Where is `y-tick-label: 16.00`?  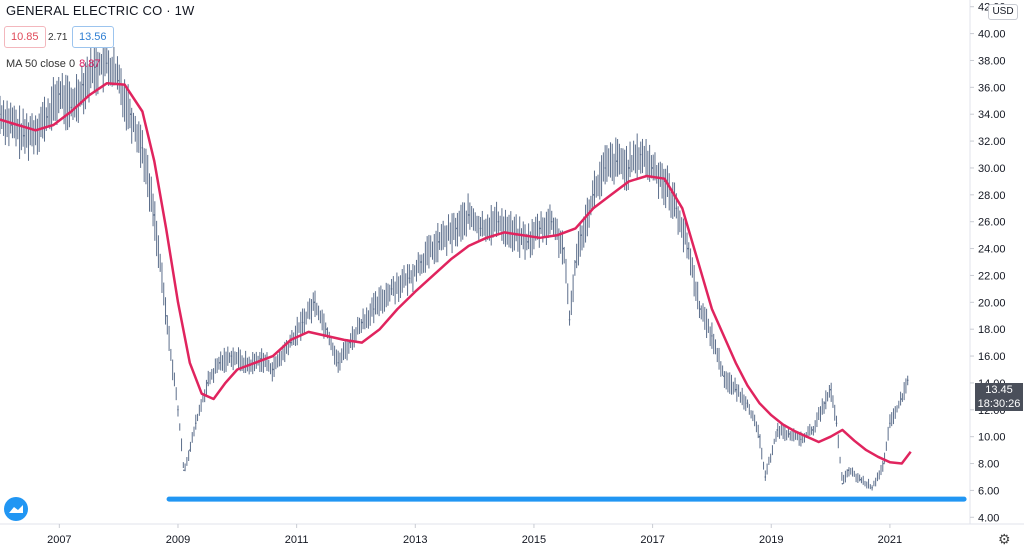 y-tick-label: 16.00 is located at coordinates (992, 357).